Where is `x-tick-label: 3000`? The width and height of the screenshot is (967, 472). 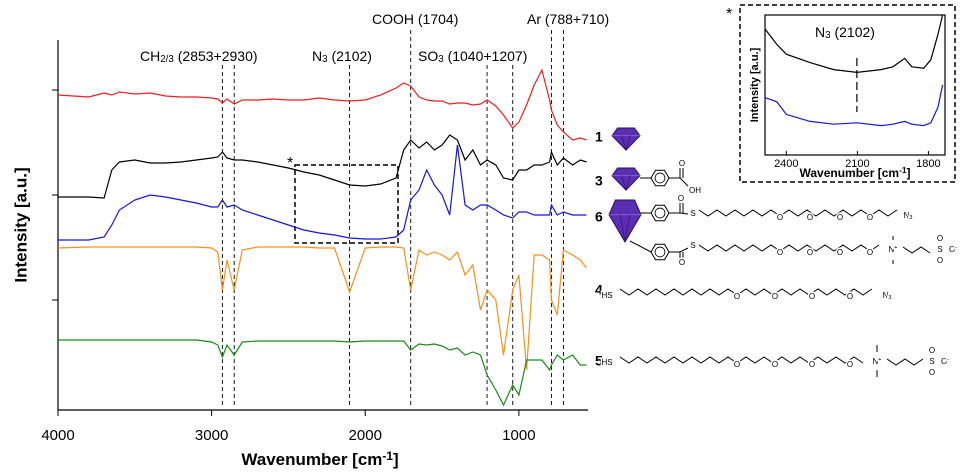 x-tick-label: 3000 is located at coordinates (211, 435).